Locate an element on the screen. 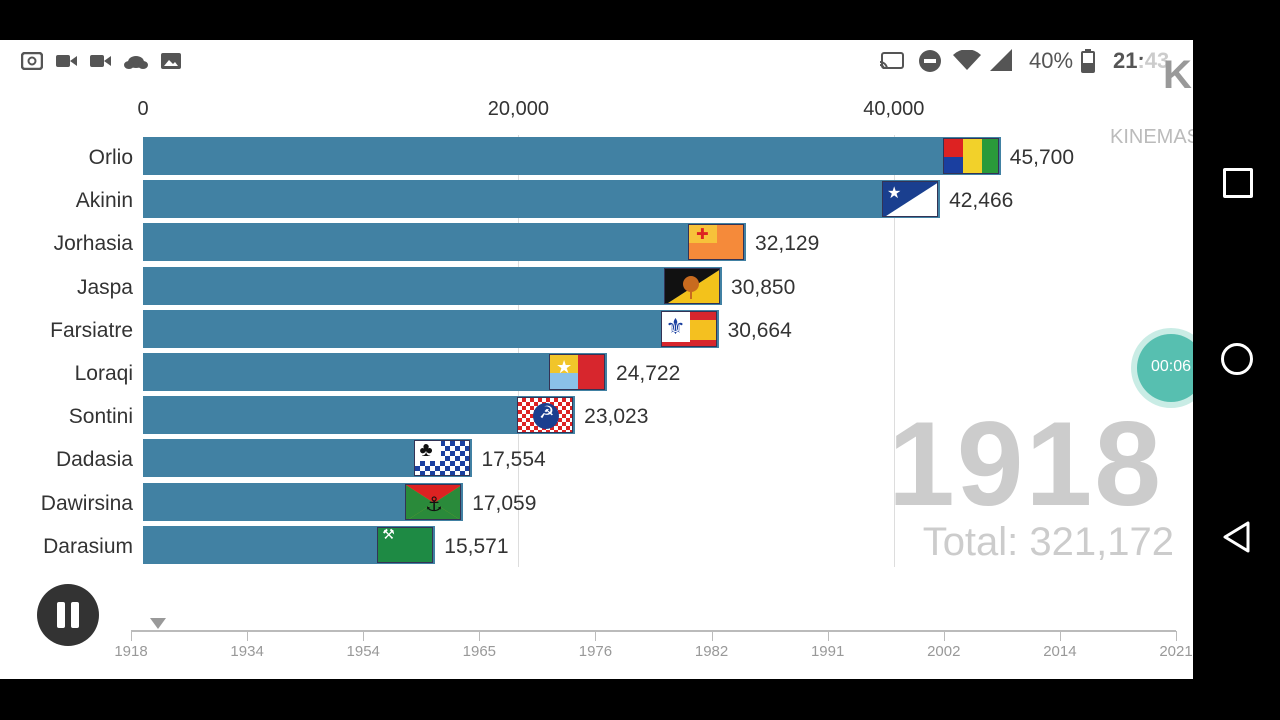  recents-button is located at coordinates (1238, 183).